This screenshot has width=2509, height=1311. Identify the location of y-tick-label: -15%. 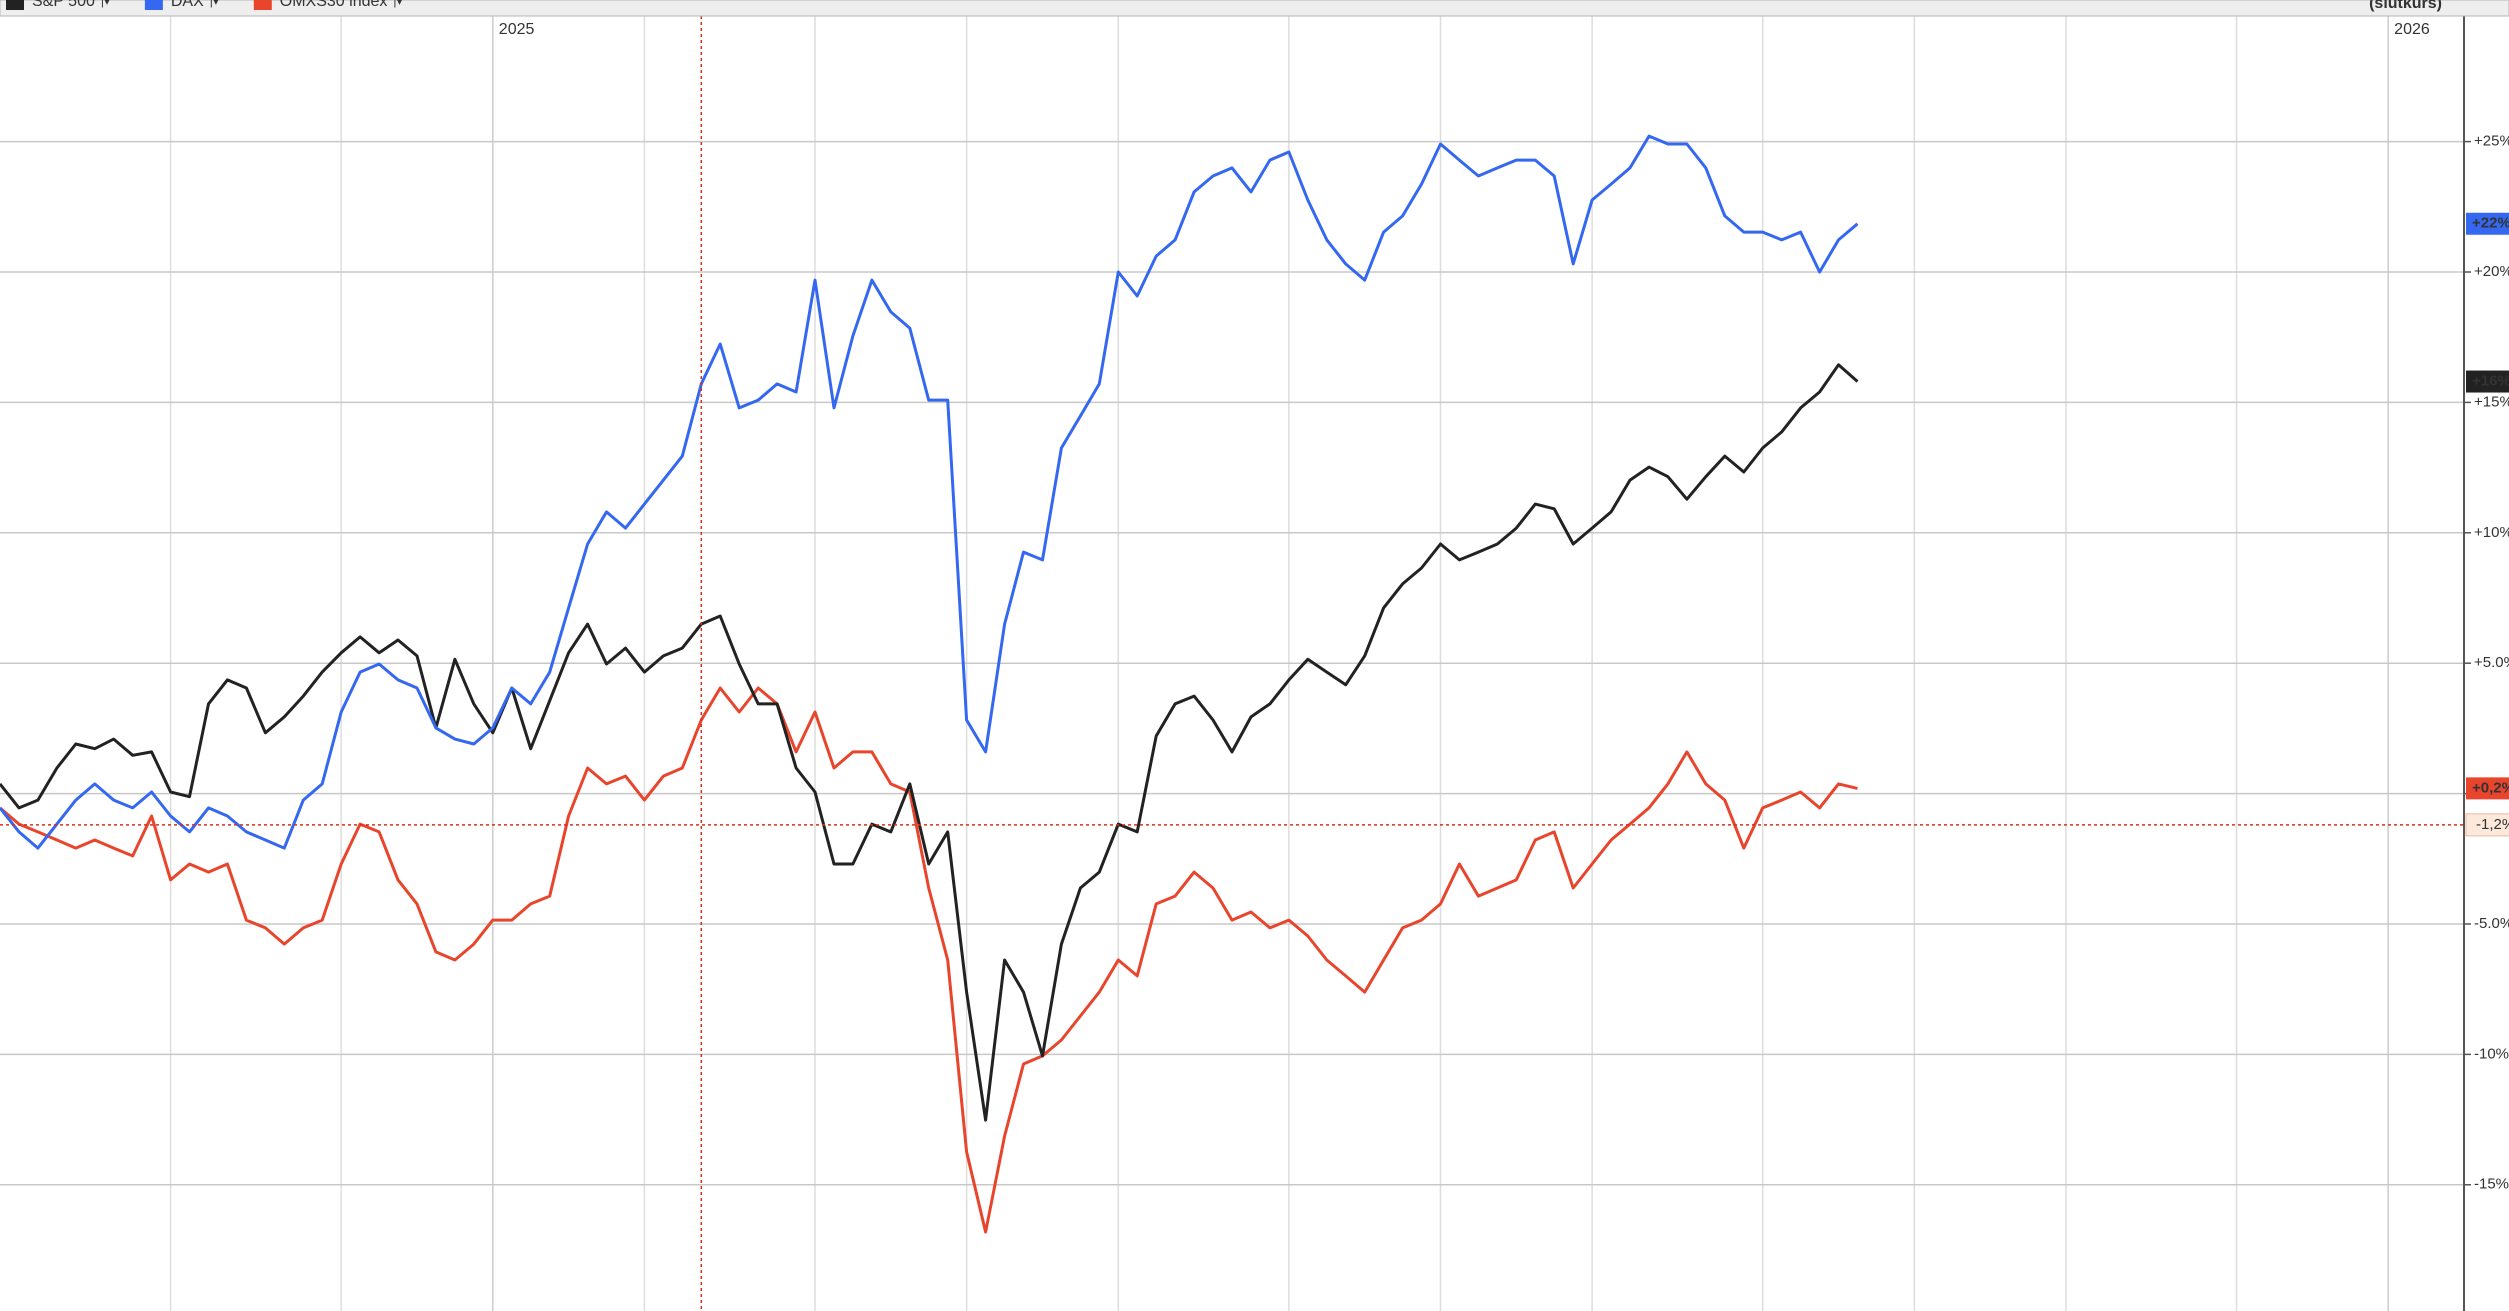
(2491, 1184).